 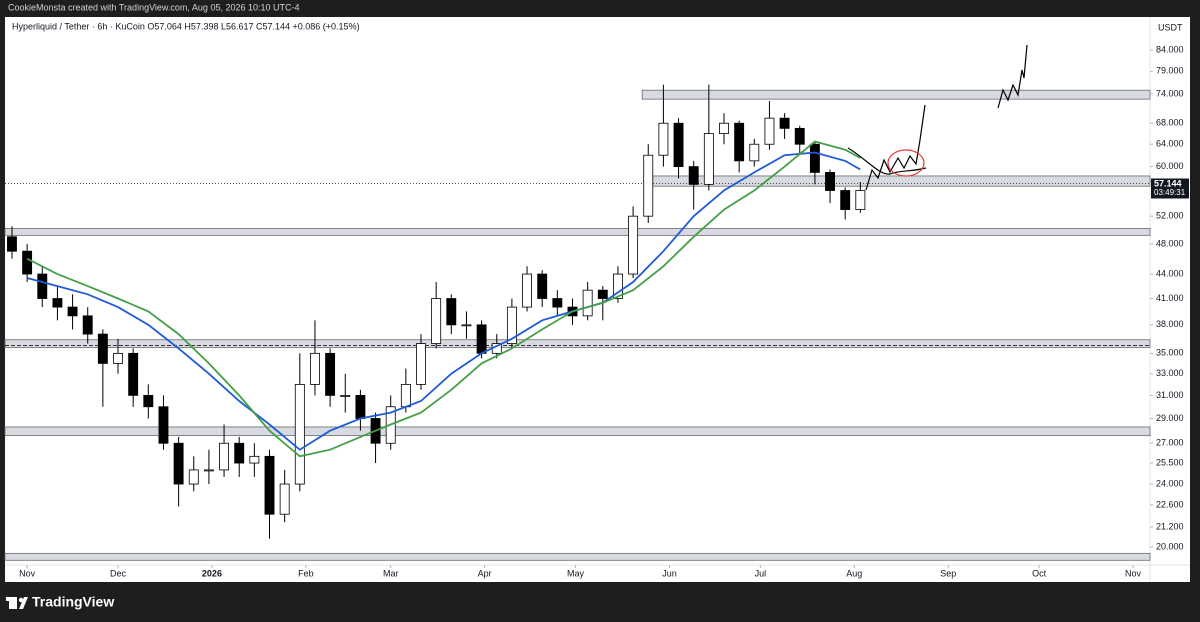 I want to click on x-tick-label: Mar, so click(x=391, y=573).